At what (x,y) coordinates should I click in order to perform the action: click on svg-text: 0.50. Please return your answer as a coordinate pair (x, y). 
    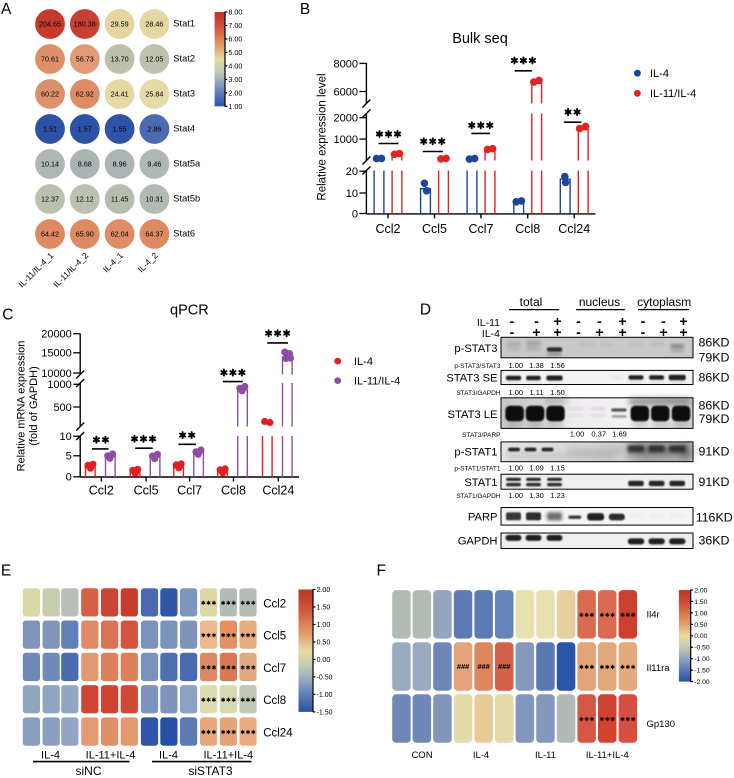
    Looking at the image, I should click on (324, 643).